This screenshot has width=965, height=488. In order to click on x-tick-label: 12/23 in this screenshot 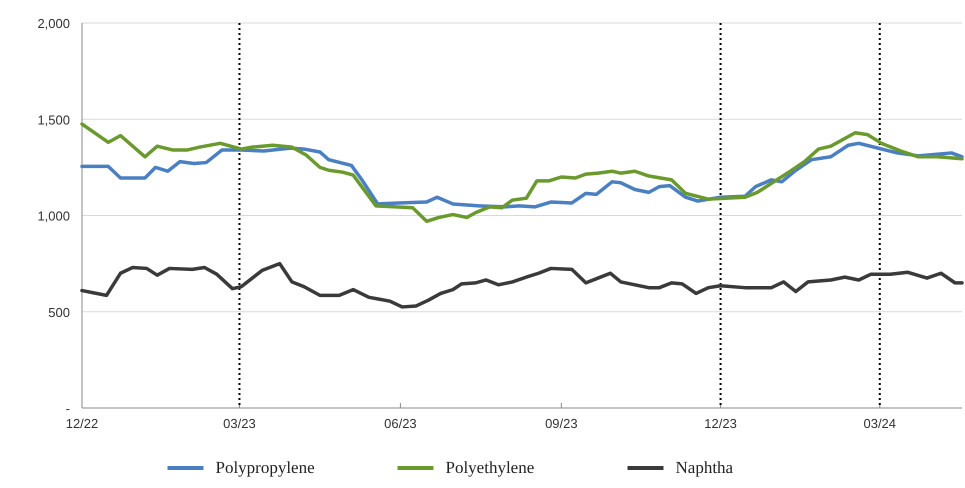, I will do `click(720, 423)`.